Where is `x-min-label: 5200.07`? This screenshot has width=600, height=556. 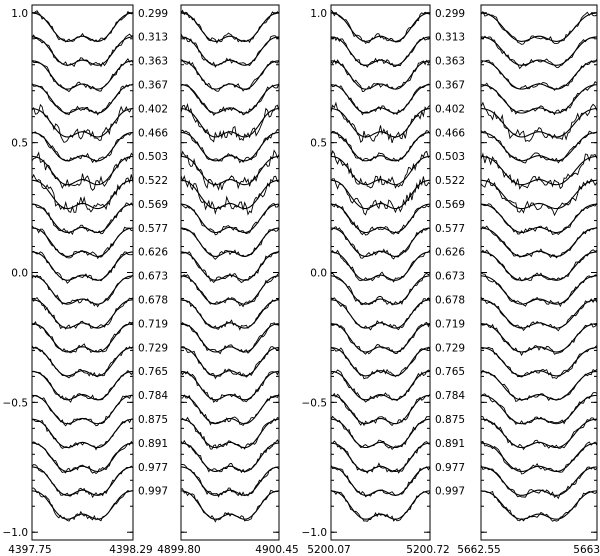
x-min-label: 5200.07 is located at coordinates (328, 550).